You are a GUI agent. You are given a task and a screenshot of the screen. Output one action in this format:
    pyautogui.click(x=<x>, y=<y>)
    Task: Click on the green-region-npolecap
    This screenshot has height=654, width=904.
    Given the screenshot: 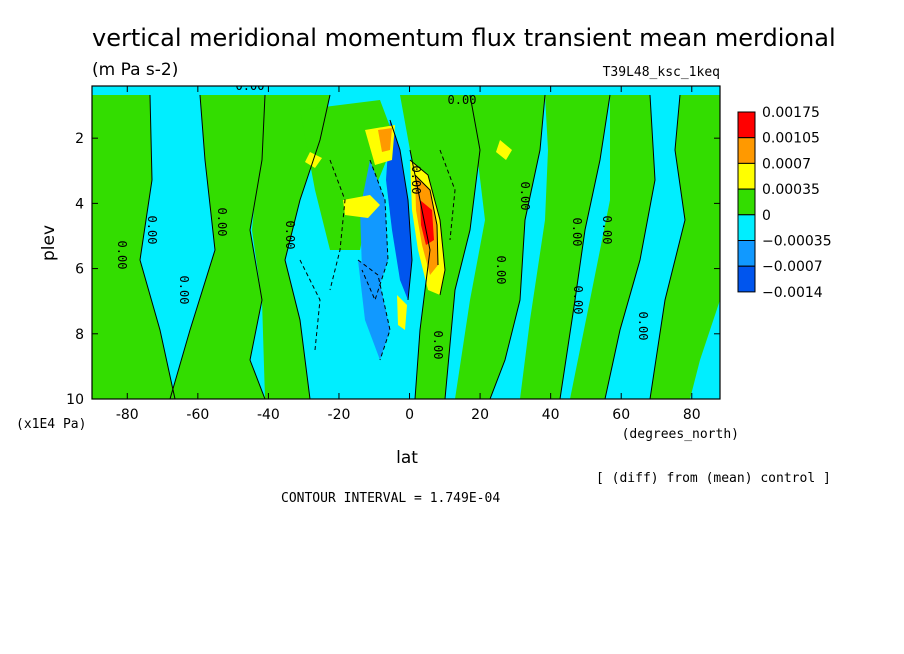 What is the action you would take?
    pyautogui.click(x=685, y=247)
    